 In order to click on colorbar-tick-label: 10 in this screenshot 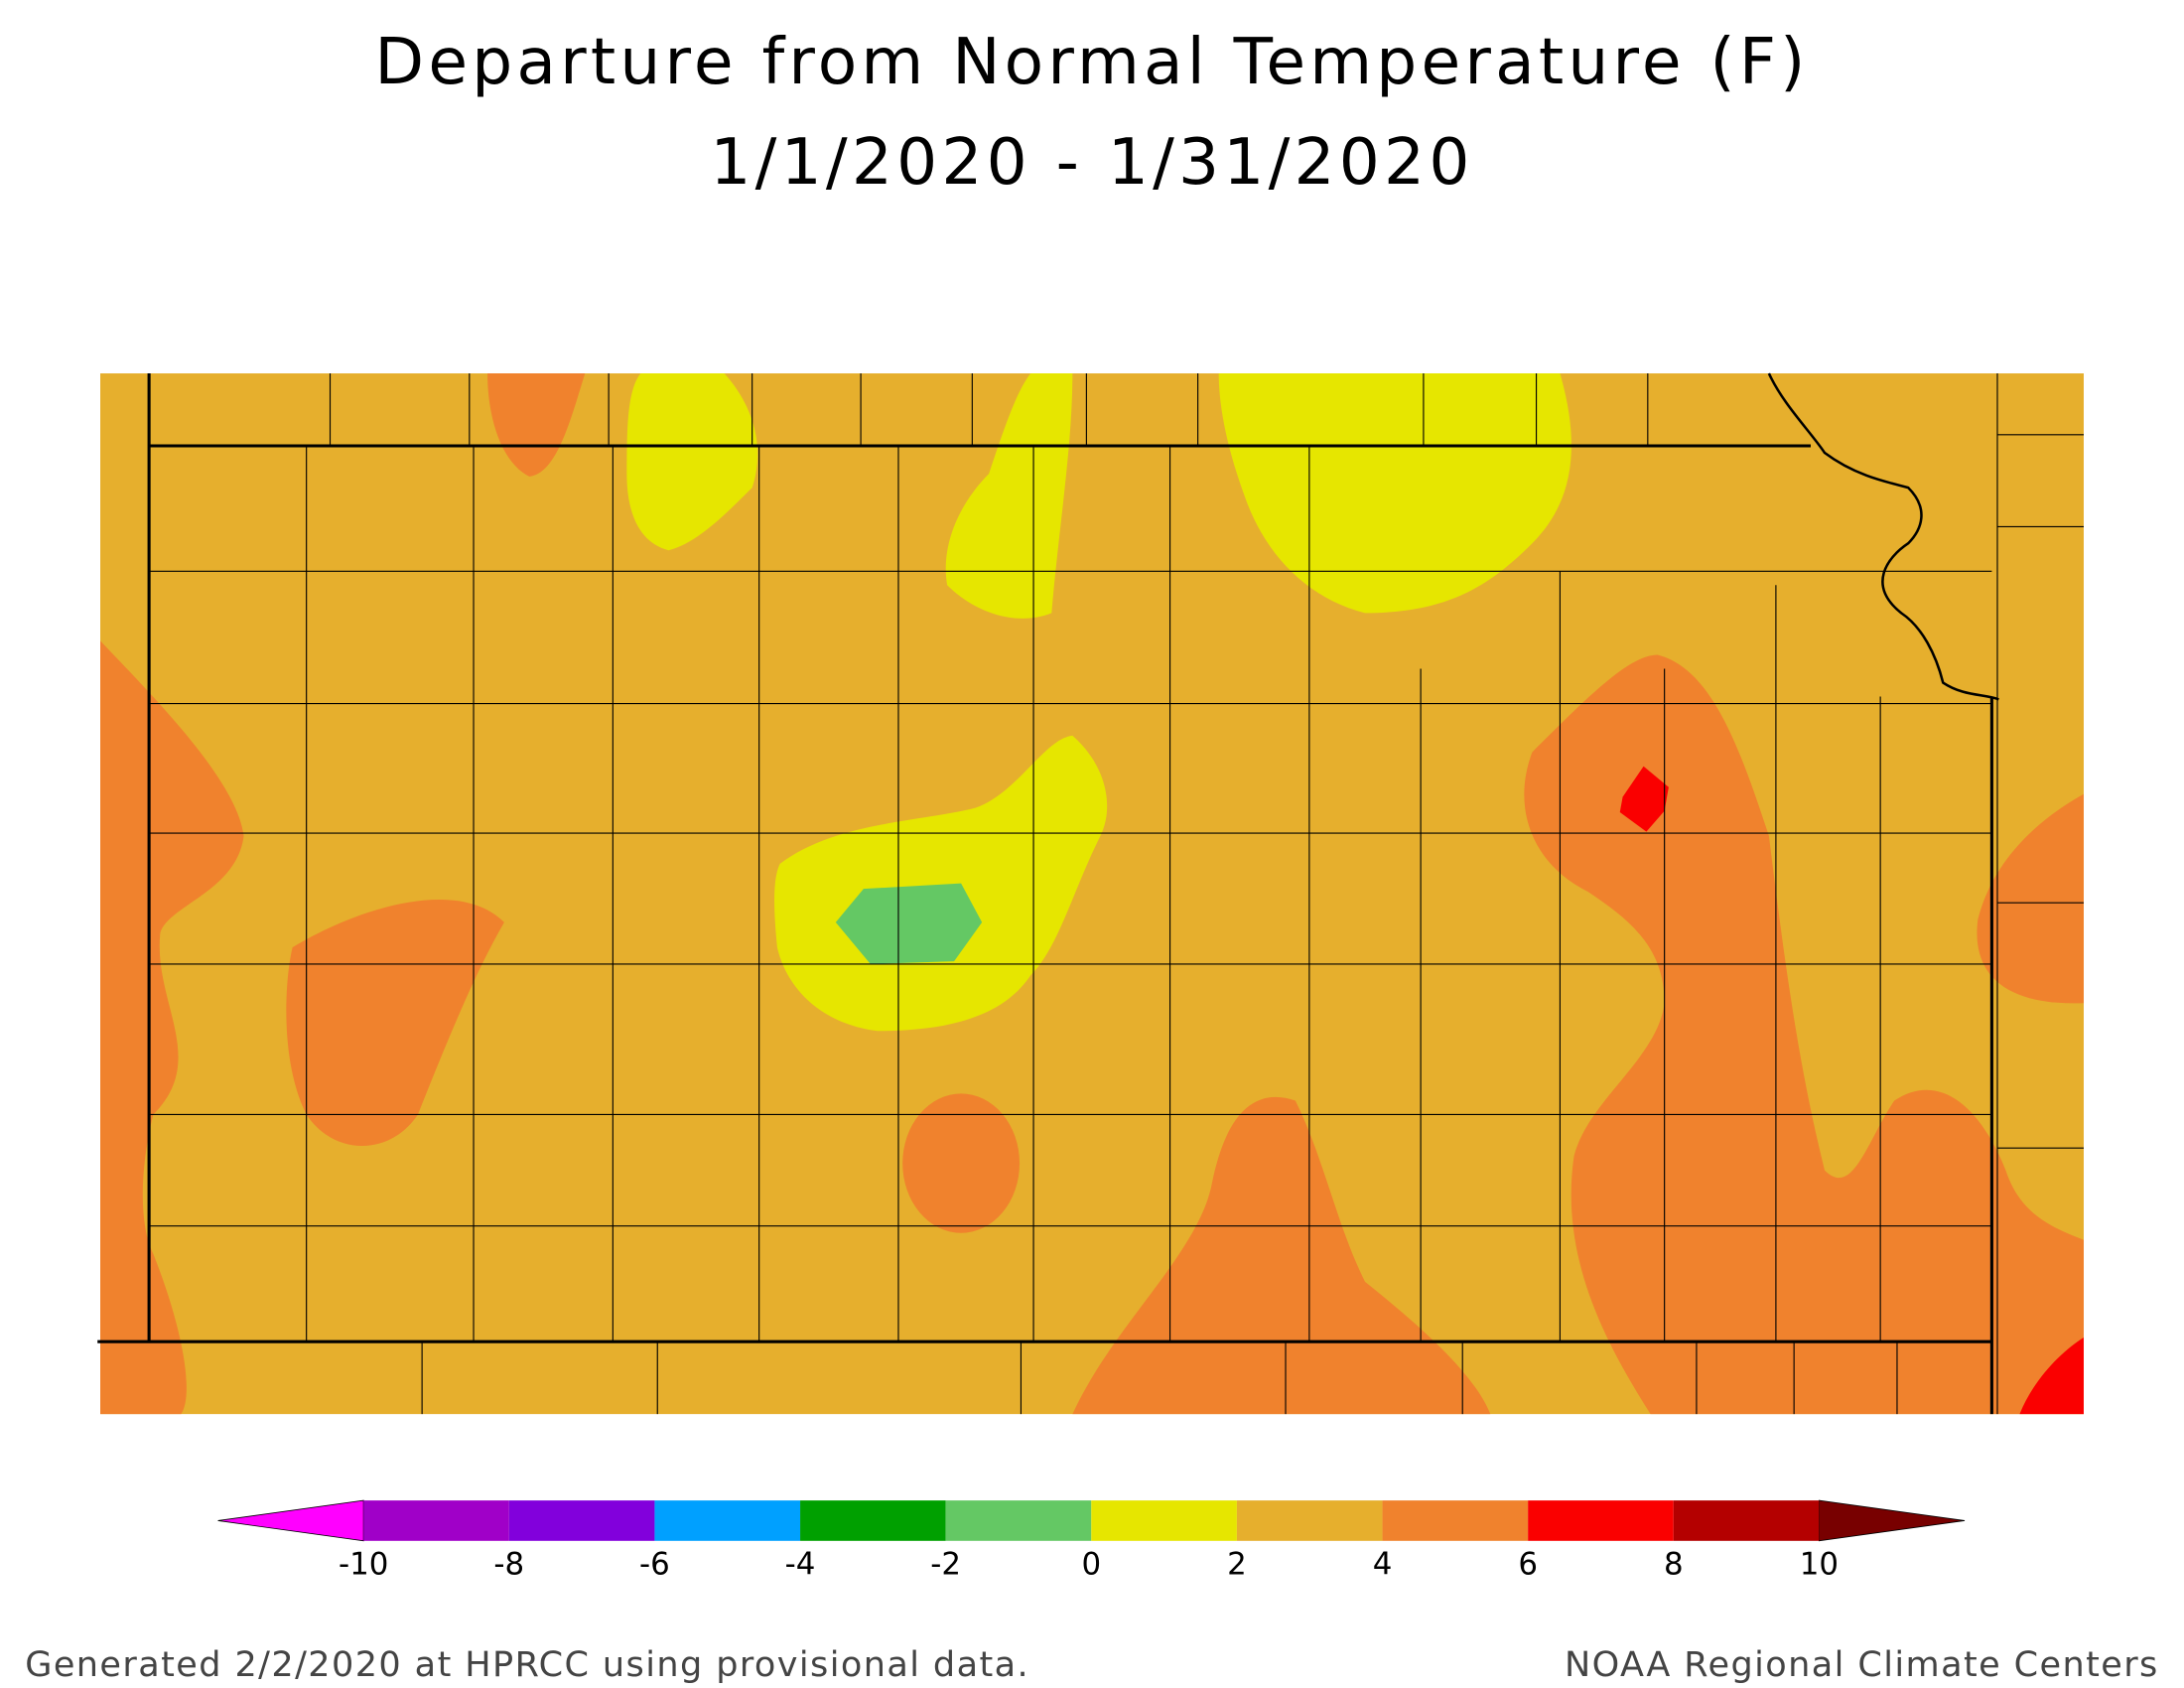, I will do `click(1819, 1564)`.